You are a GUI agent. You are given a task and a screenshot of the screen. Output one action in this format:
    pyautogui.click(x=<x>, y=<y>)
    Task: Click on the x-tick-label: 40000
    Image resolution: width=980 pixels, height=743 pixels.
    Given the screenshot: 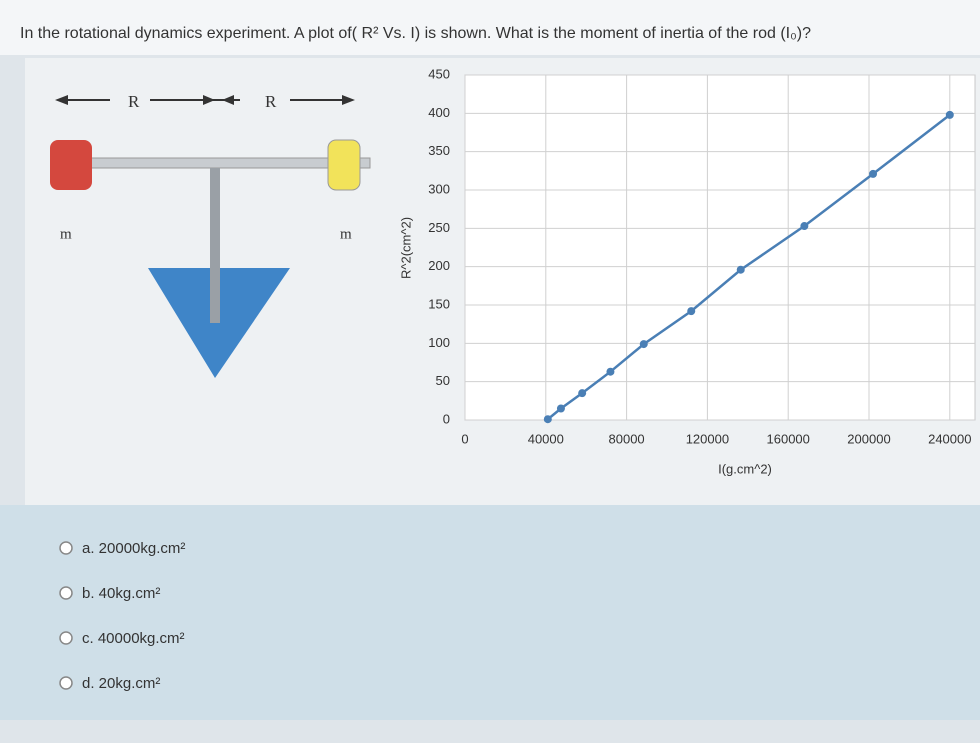 What is the action you would take?
    pyautogui.click(x=546, y=438)
    